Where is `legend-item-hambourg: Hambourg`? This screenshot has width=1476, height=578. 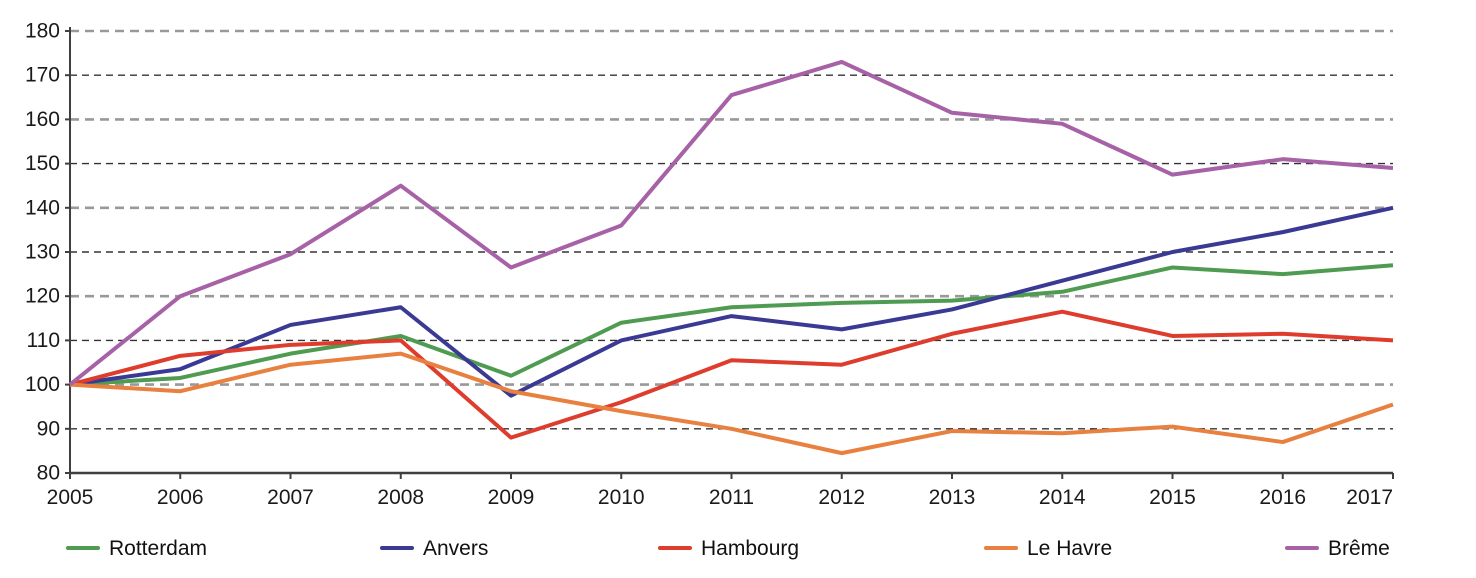
legend-item-hambourg: Hambourg is located at coordinates (728, 548).